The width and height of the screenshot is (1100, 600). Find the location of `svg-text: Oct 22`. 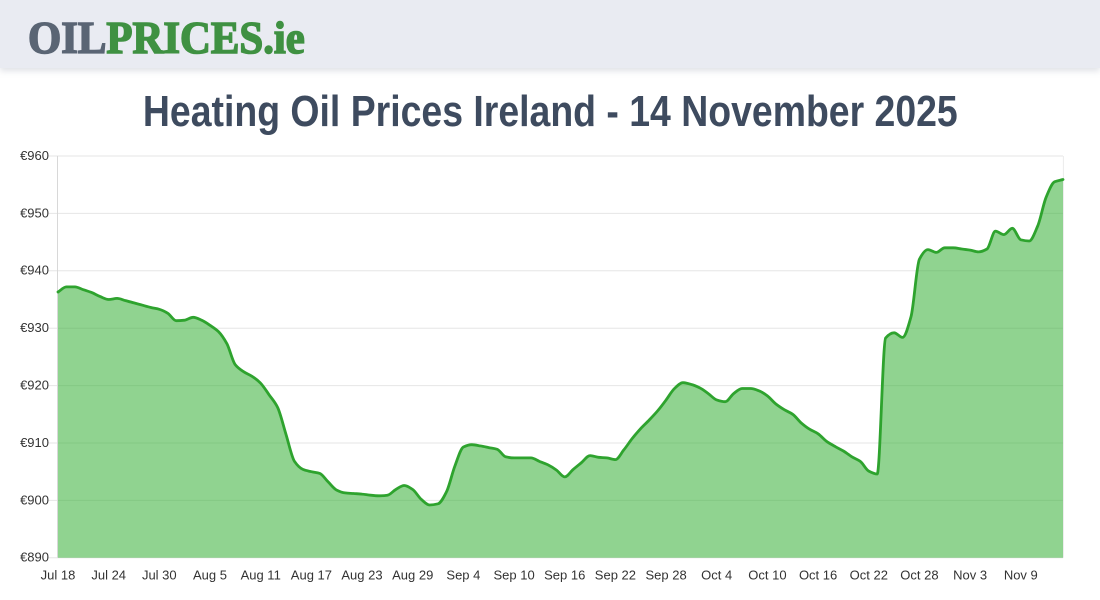

svg-text: Oct 22 is located at coordinates (869, 575).